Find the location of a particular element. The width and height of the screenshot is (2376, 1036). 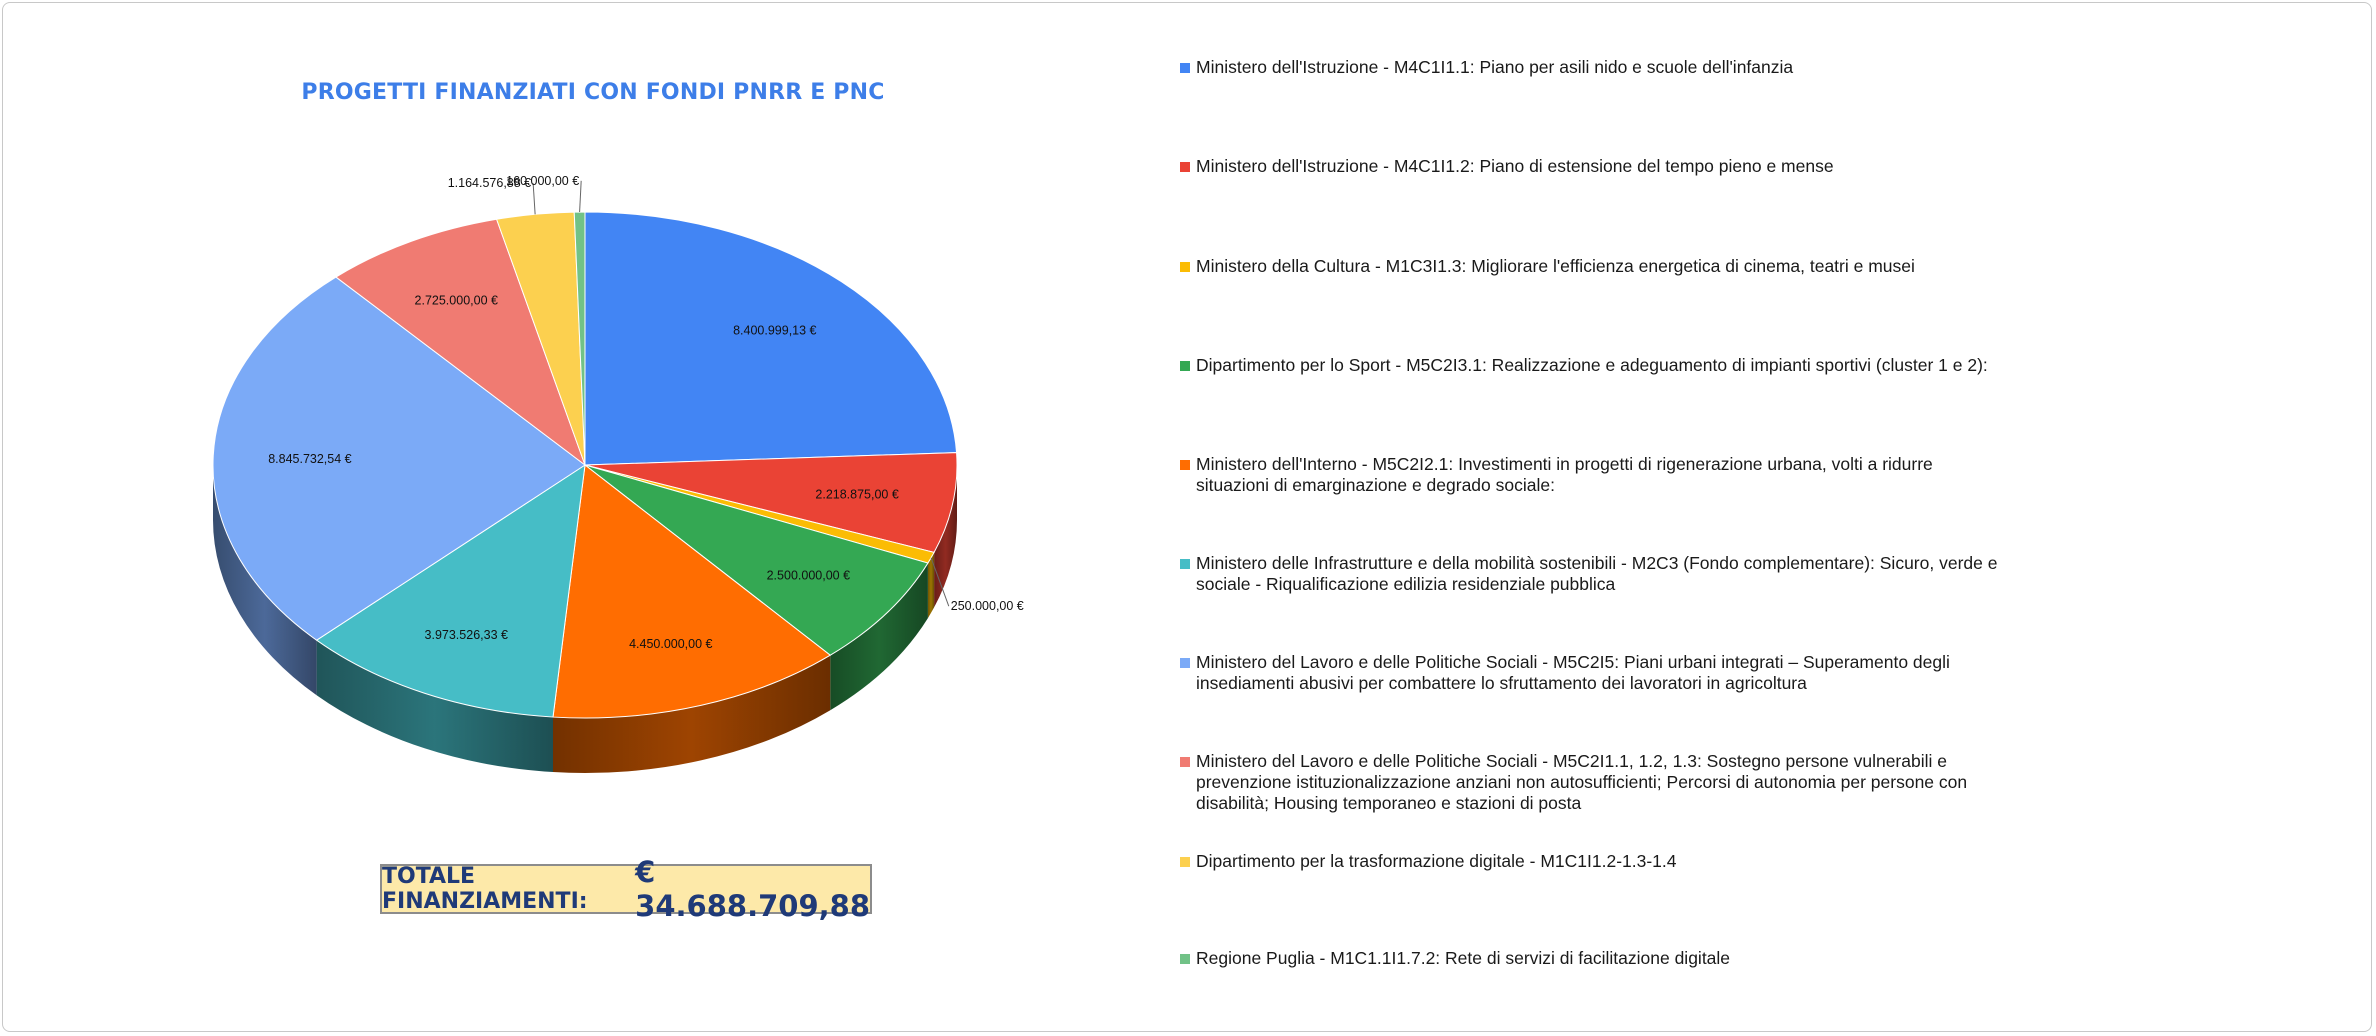

slice-3-side is located at coordinates (931, 585).